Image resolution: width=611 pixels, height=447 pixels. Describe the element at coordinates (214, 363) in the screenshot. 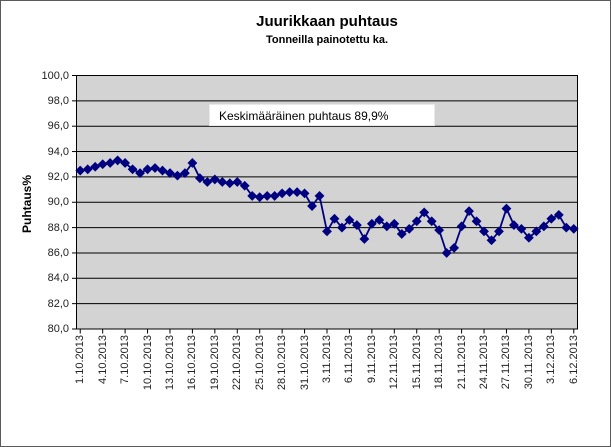

I see `x-tick-label: 19.10.2013` at that location.